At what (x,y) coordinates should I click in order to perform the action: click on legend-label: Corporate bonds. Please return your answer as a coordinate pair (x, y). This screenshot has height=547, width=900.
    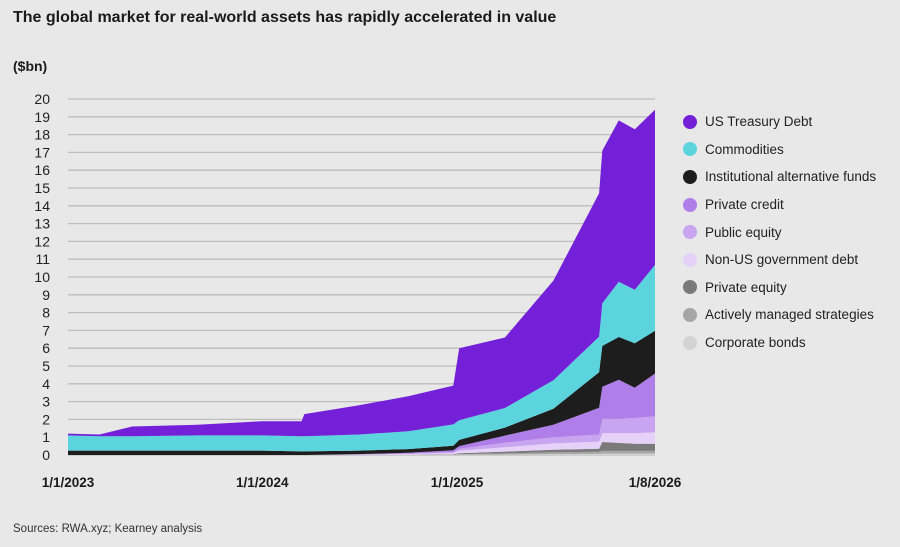
    Looking at the image, I should click on (755, 343).